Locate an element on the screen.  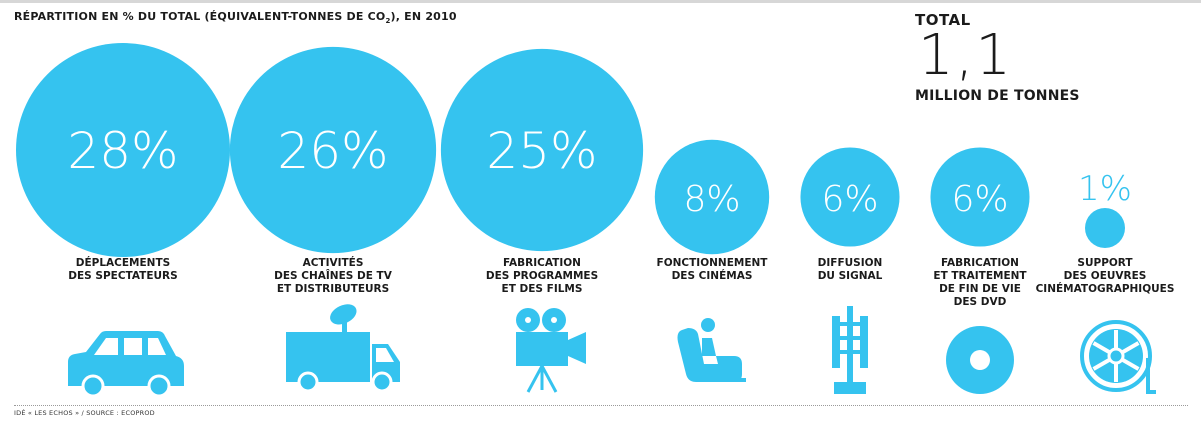
tv-truck-icon is located at coordinates (343, 348).